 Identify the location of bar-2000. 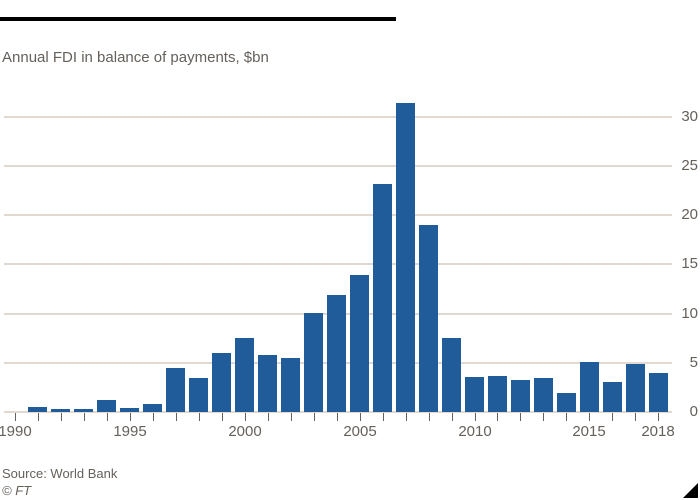
(244, 375).